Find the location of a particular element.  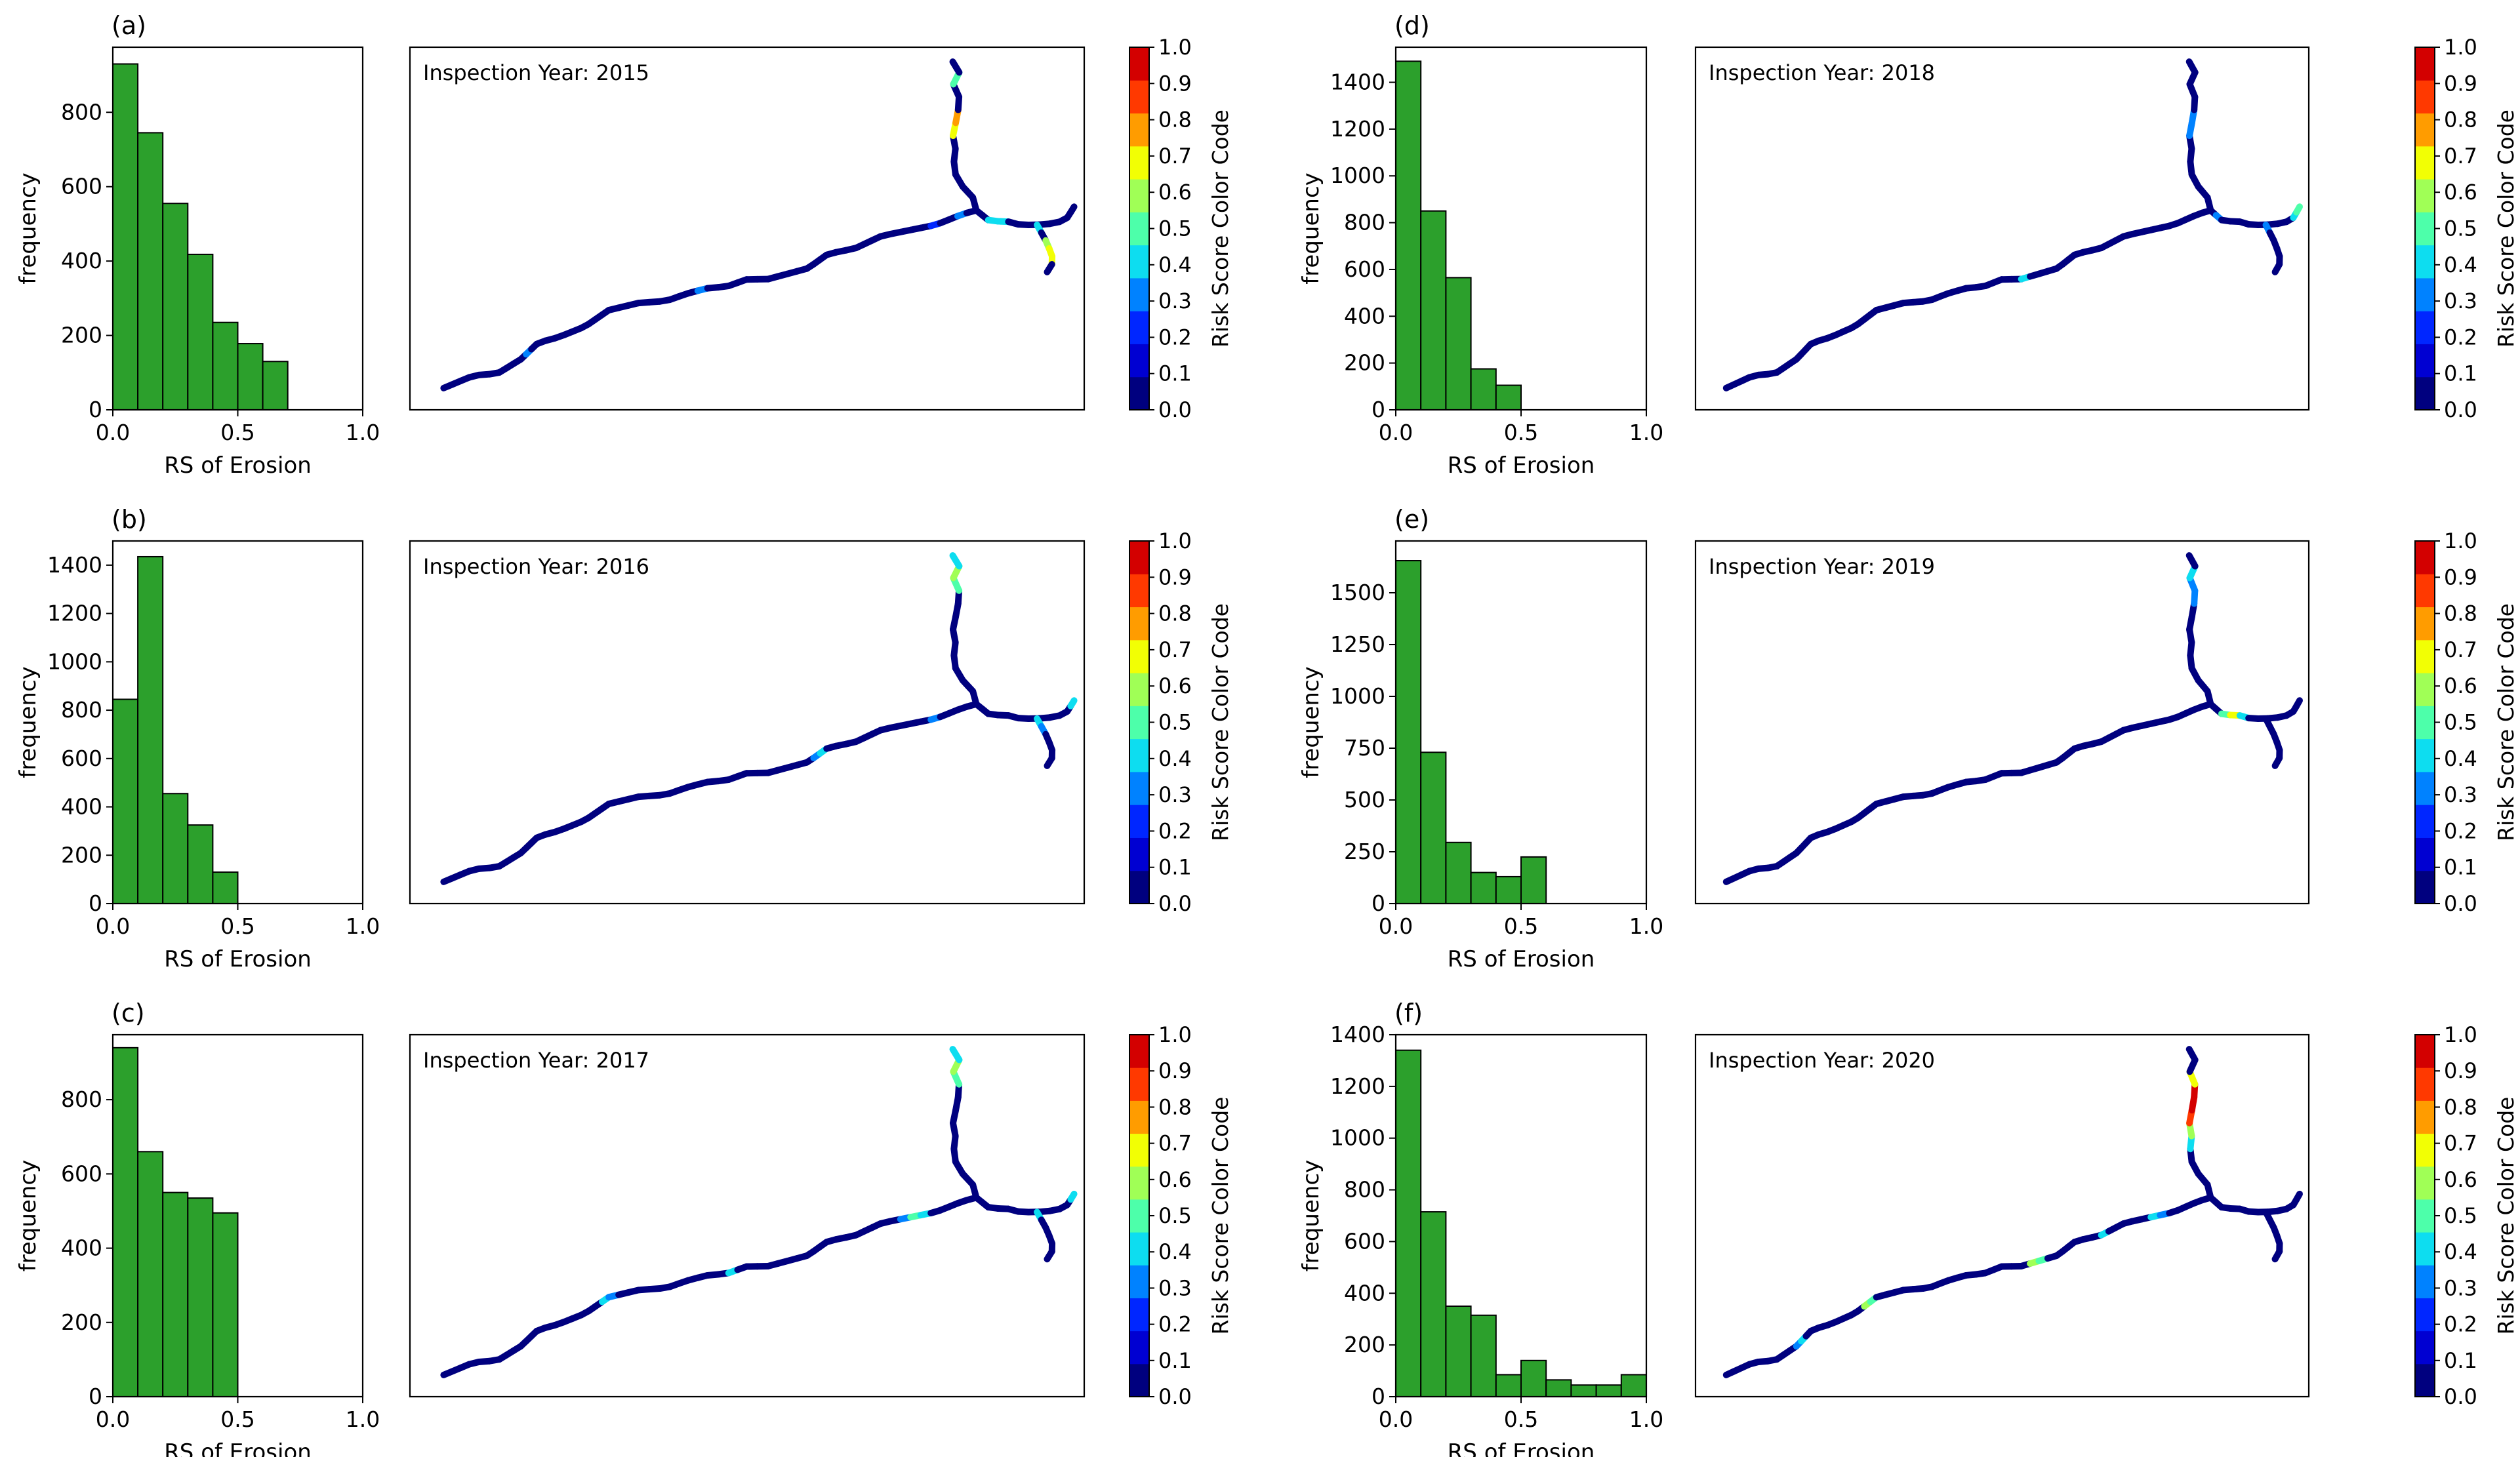

colorbar-label: Risk Score Color Code is located at coordinates (1220, 722).